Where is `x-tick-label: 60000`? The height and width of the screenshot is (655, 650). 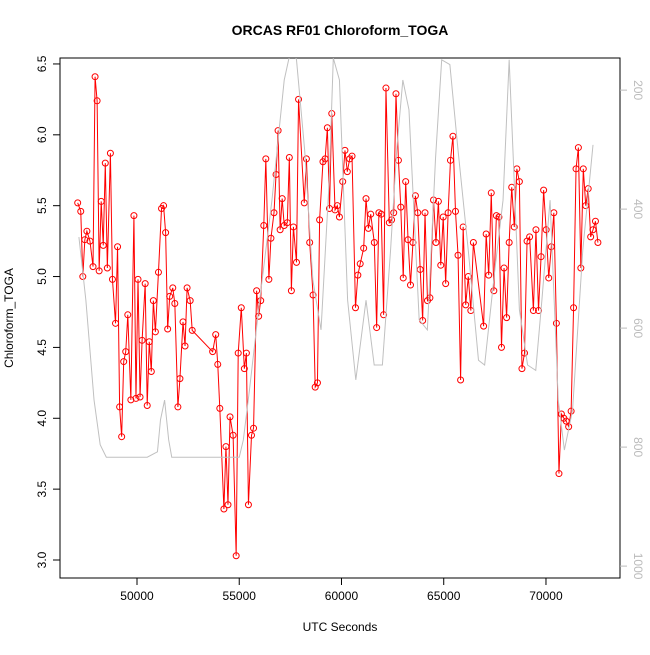 x-tick-label: 60000 is located at coordinates (342, 596).